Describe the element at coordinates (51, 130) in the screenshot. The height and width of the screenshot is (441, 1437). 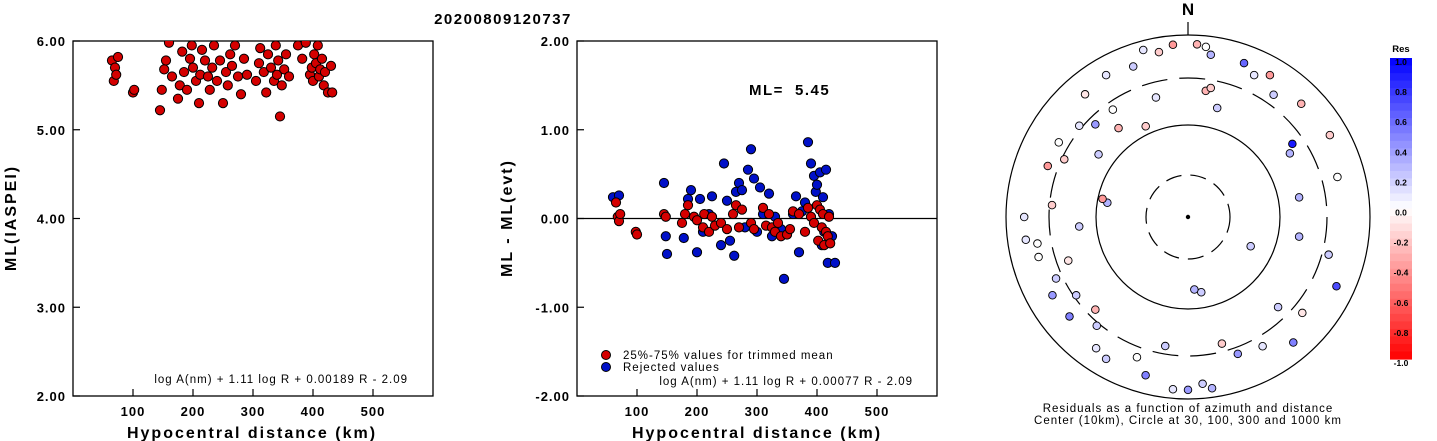
I see `p0-ytick-label: 5.00` at that location.